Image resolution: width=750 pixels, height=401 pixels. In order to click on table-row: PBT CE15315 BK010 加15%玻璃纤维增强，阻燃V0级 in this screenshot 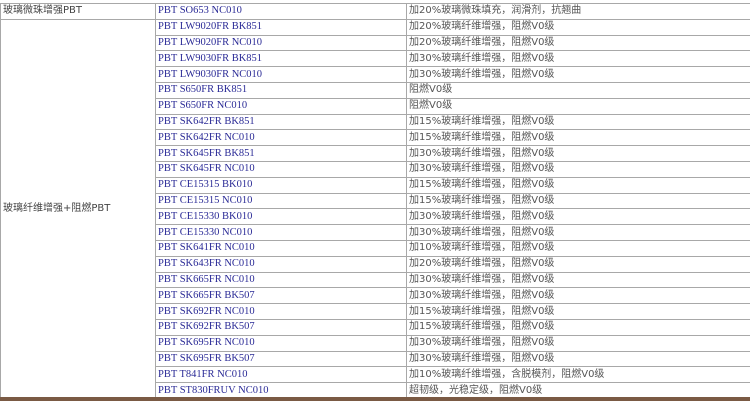, I will do `click(375, 185)`.